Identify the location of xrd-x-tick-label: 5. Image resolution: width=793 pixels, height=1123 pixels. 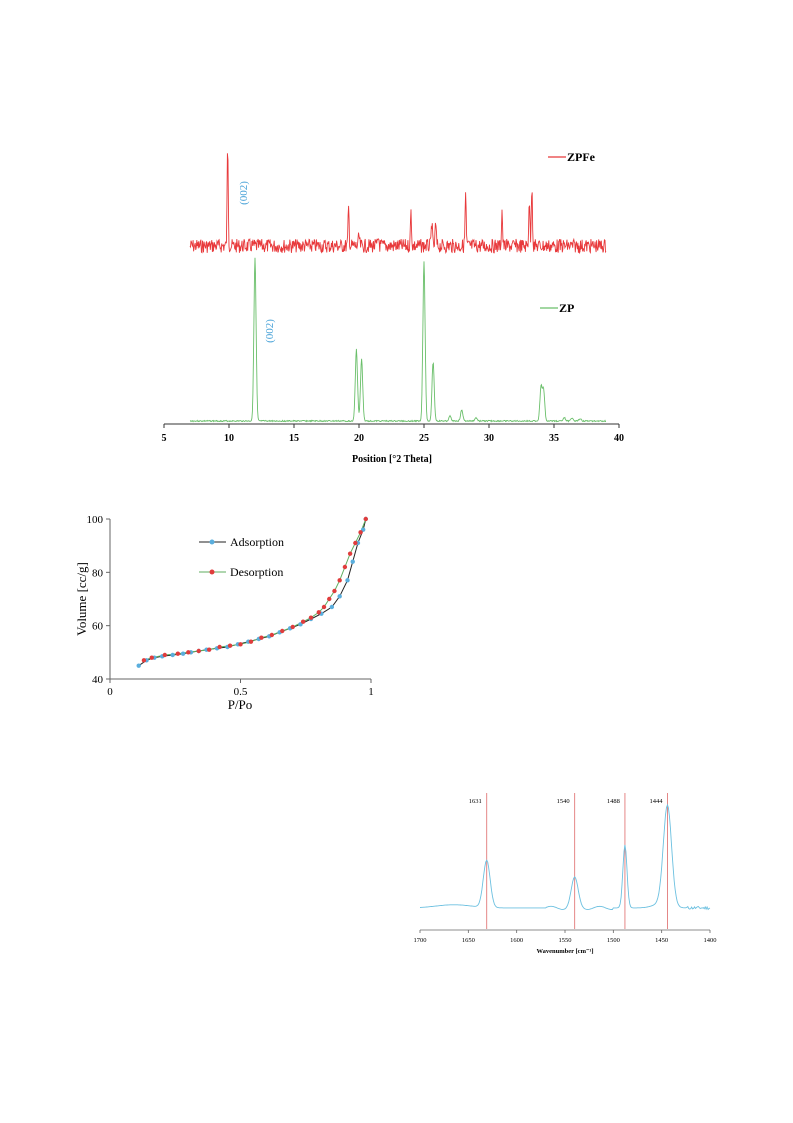
(164, 438).